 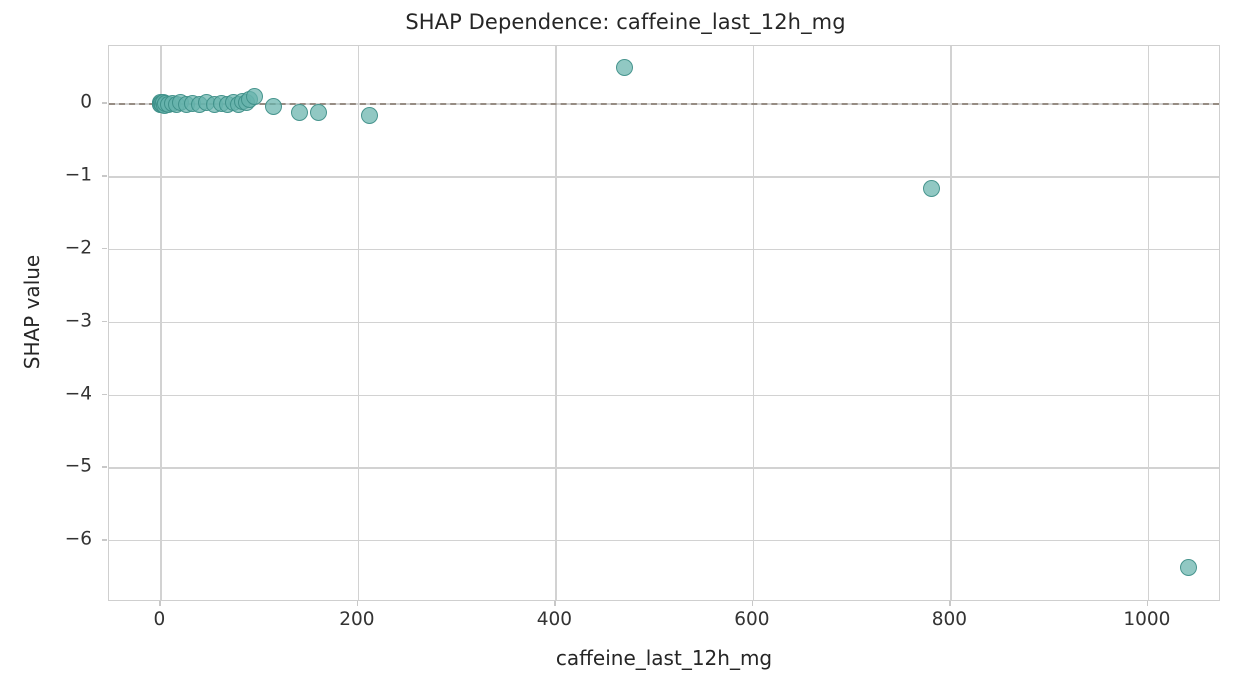 I want to click on x-tick-label-0: 0, so click(x=159, y=619).